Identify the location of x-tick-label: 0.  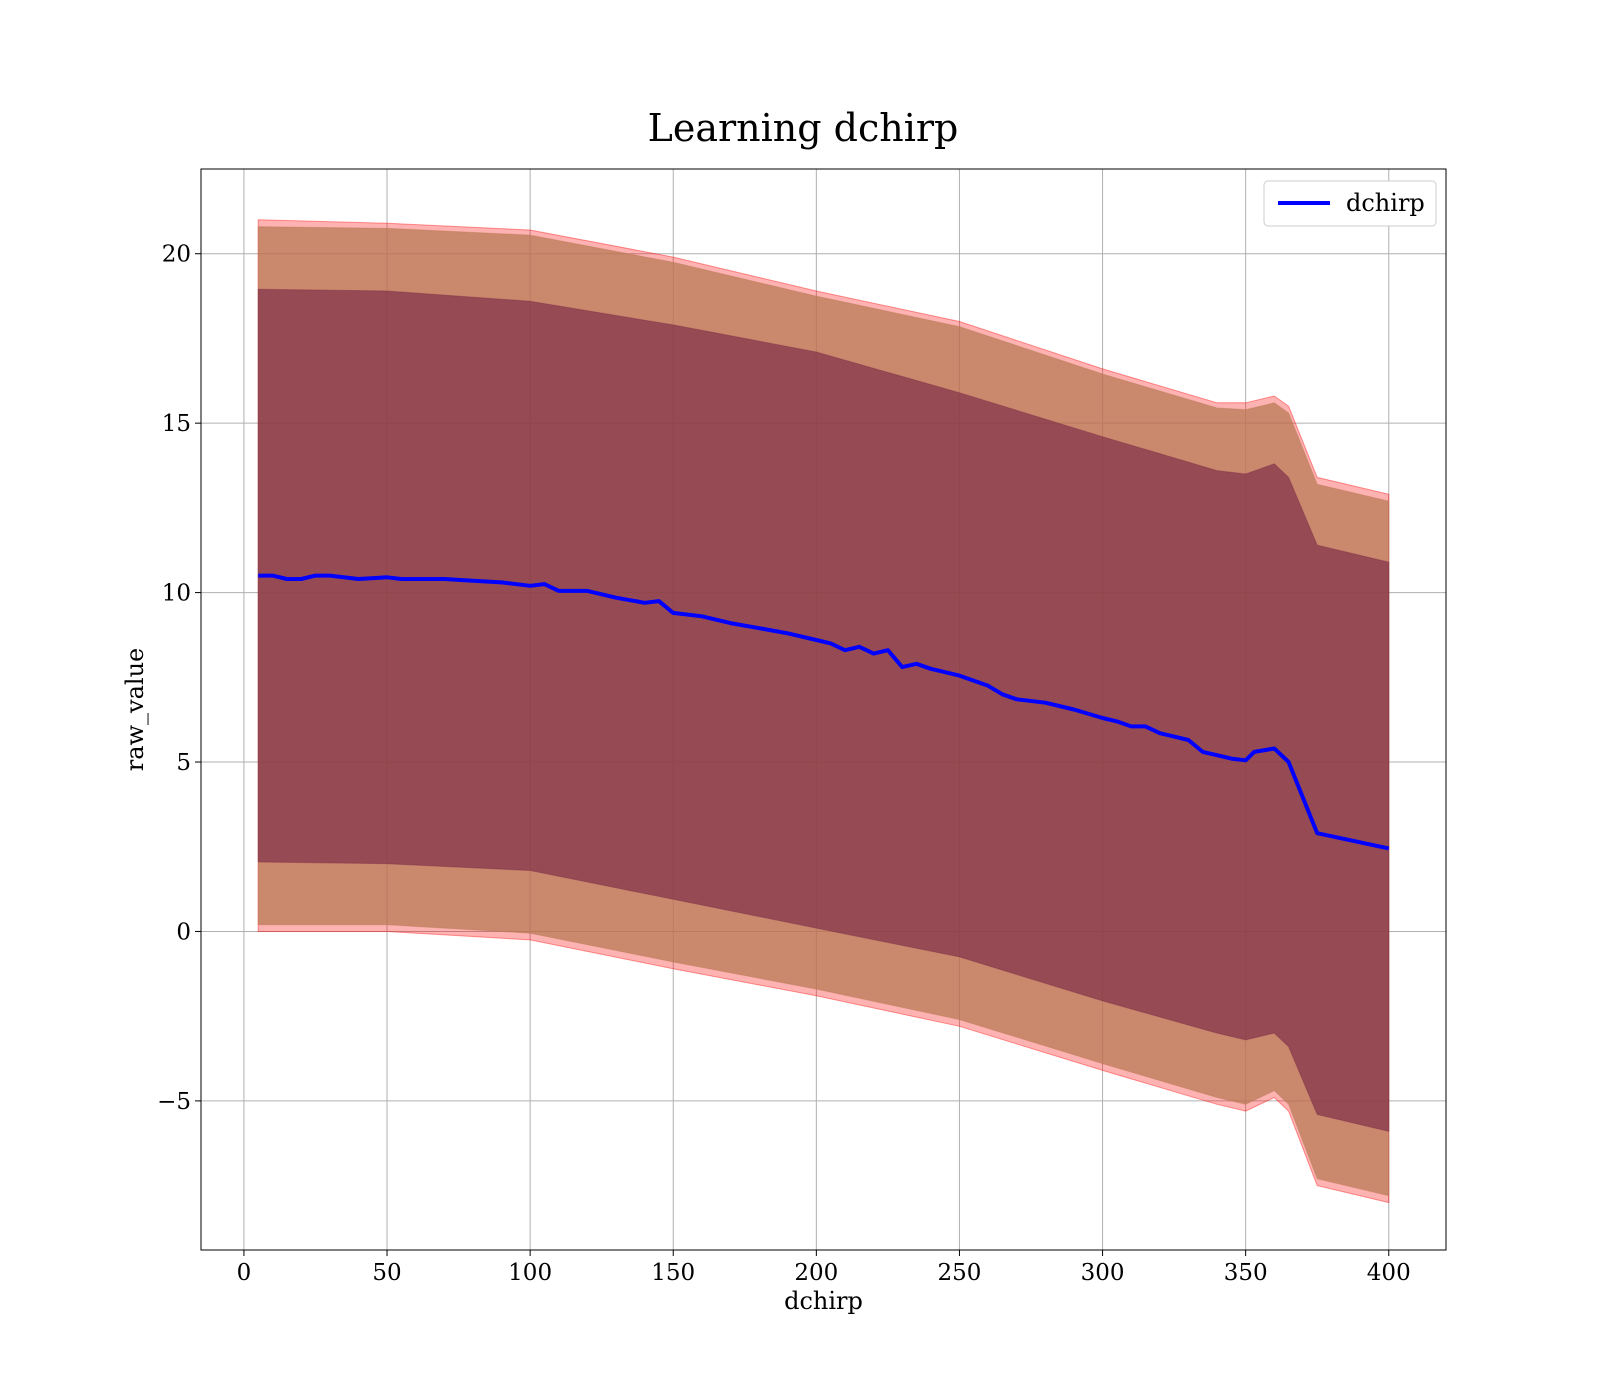
(244, 1273).